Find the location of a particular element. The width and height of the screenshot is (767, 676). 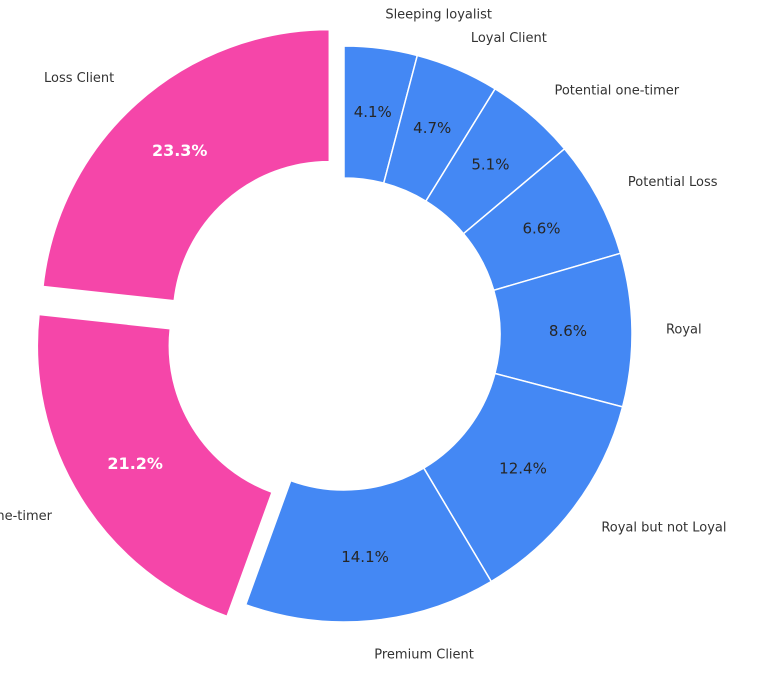

category-label-premium-client: Premium Client is located at coordinates (424, 655).